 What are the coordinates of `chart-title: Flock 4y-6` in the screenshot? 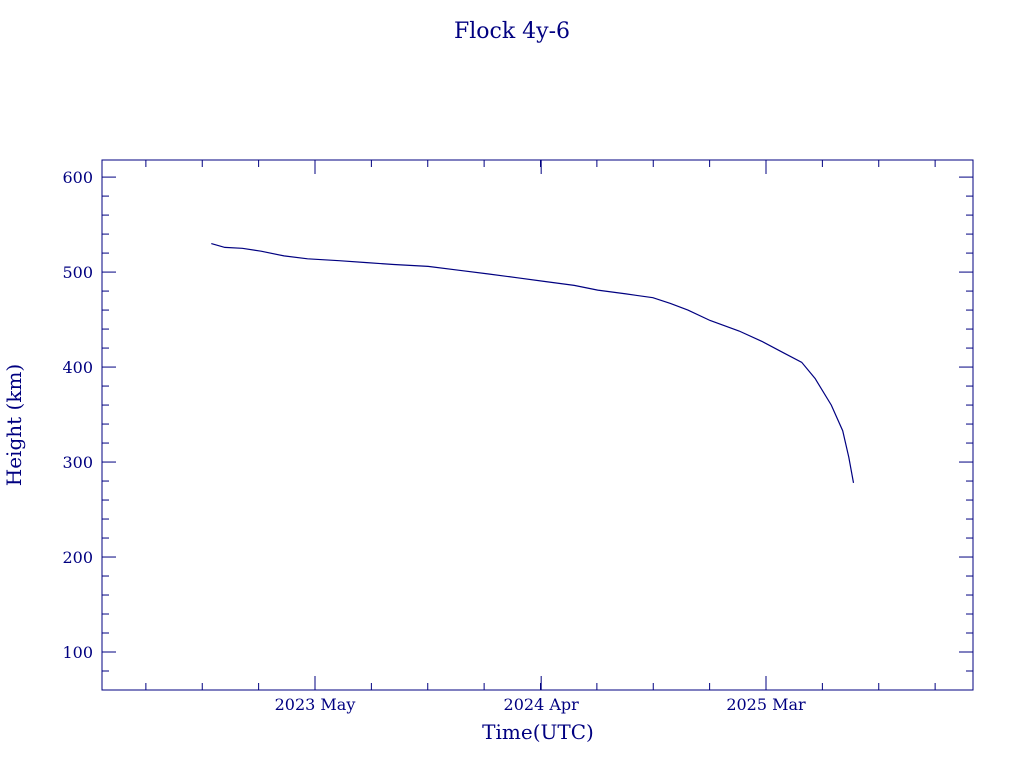 It's located at (512, 31).